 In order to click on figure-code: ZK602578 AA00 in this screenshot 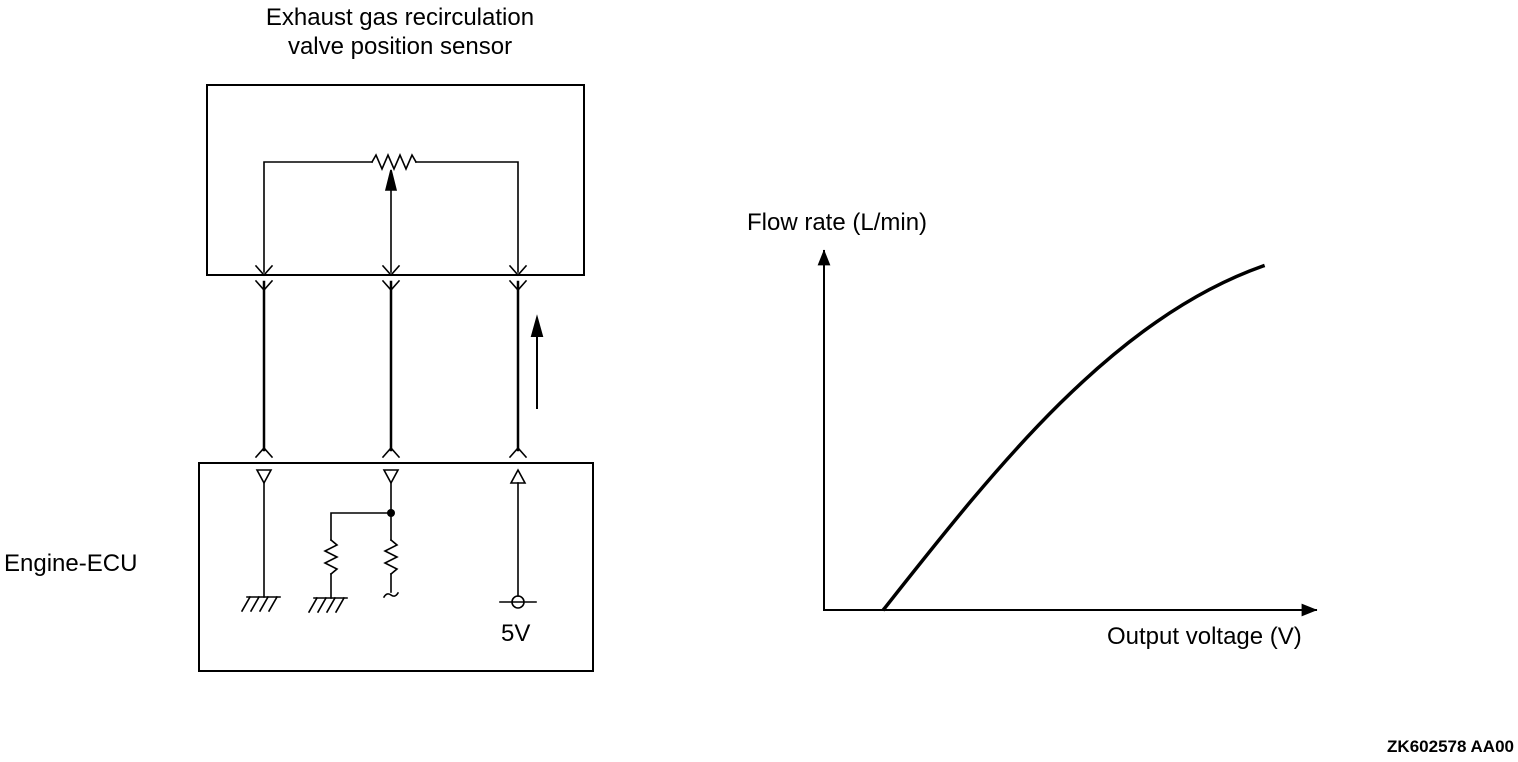, I will do `click(1450, 746)`.